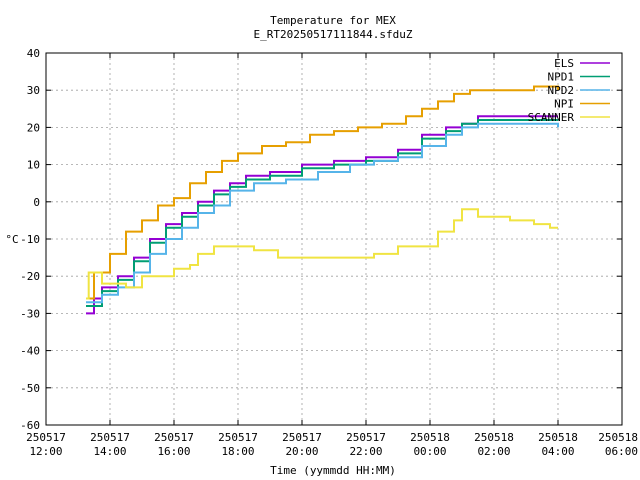 The height and width of the screenshot is (480, 640). I want to click on chart-subtitle: E_RT20250517111844.sfduZ, so click(333, 34).